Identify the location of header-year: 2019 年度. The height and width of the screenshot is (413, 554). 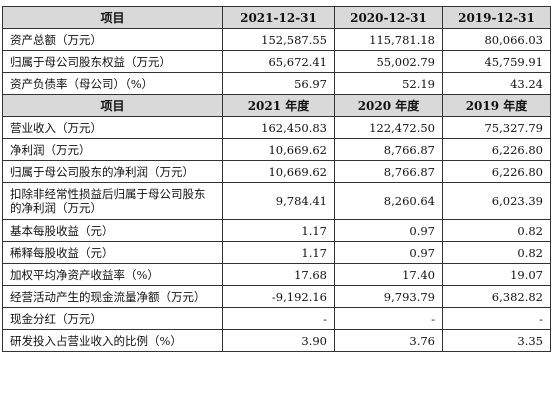
(496, 105).